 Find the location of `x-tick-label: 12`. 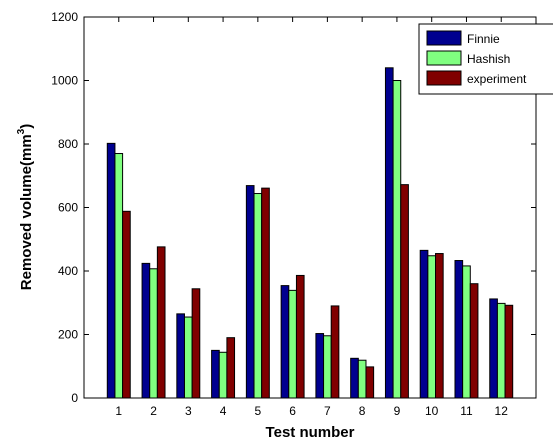

x-tick-label: 12 is located at coordinates (502, 411).